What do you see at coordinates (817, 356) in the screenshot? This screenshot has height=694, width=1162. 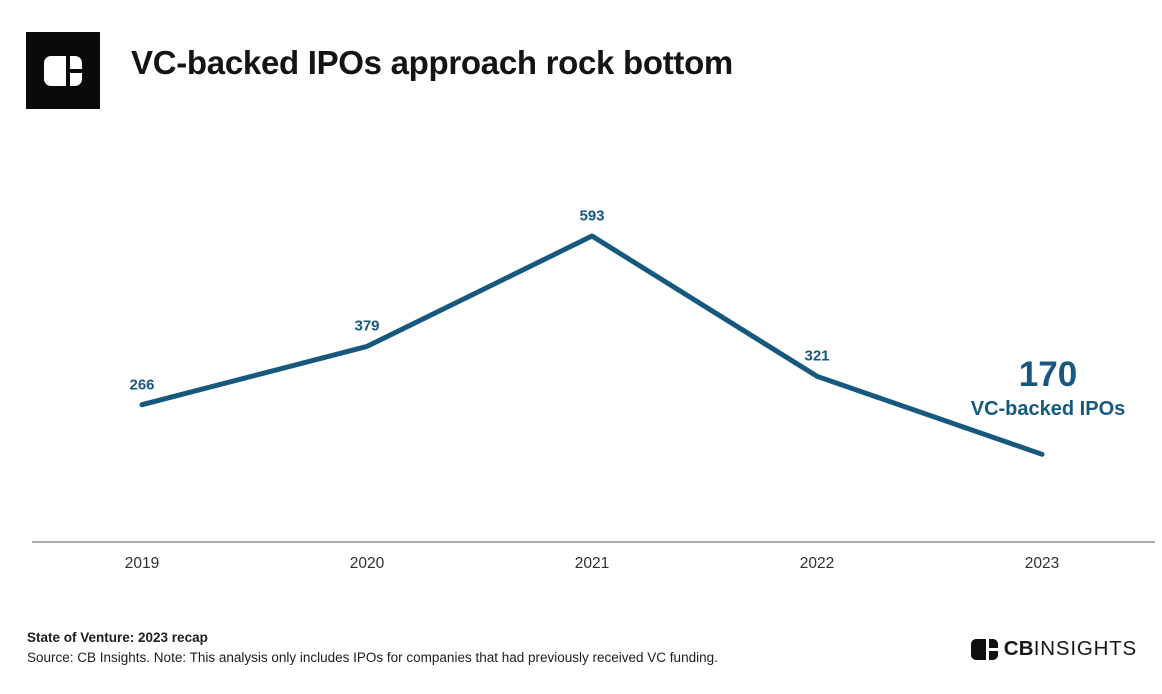 I see `data-point-label: 321` at bounding box center [817, 356].